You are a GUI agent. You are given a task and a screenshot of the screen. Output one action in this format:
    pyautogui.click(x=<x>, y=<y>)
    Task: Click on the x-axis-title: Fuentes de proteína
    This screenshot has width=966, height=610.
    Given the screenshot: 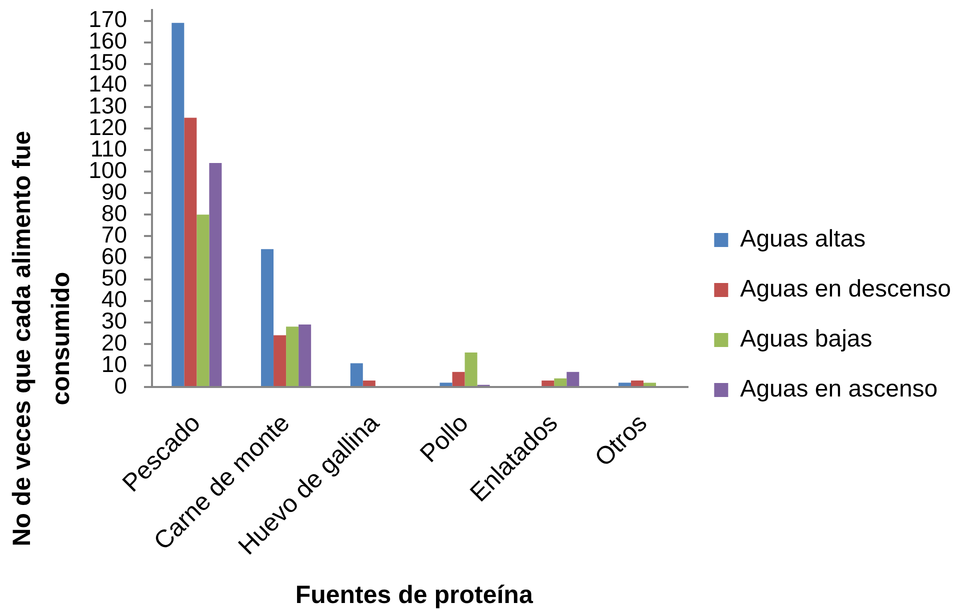 What is the action you would take?
    pyautogui.click(x=414, y=594)
    